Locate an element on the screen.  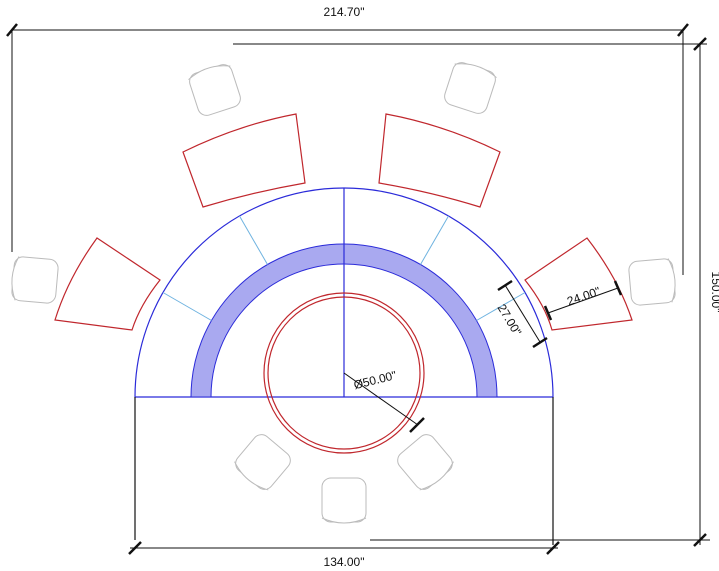
base-width-label: 134.00" is located at coordinates (344, 562).